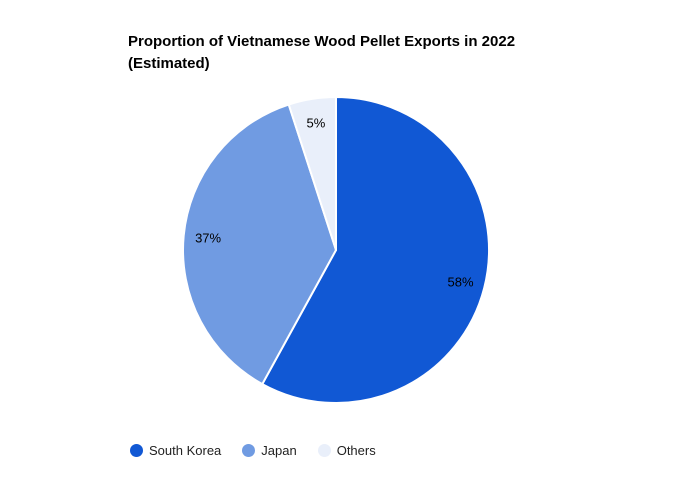  Describe the element at coordinates (208, 237) in the screenshot. I see `slice-label-japan: 37%` at that location.